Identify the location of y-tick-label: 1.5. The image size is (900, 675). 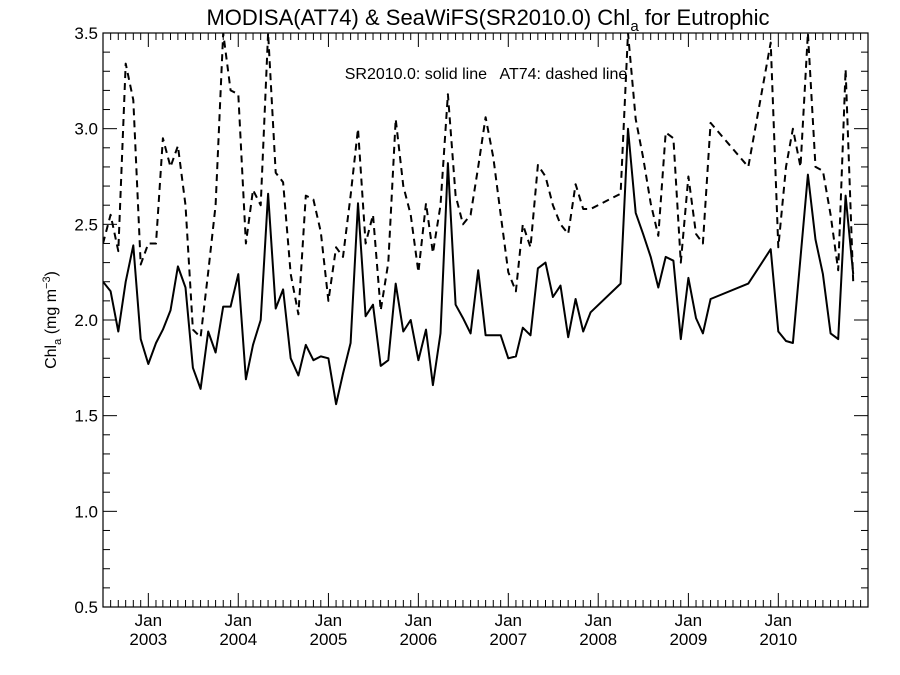
(86, 416).